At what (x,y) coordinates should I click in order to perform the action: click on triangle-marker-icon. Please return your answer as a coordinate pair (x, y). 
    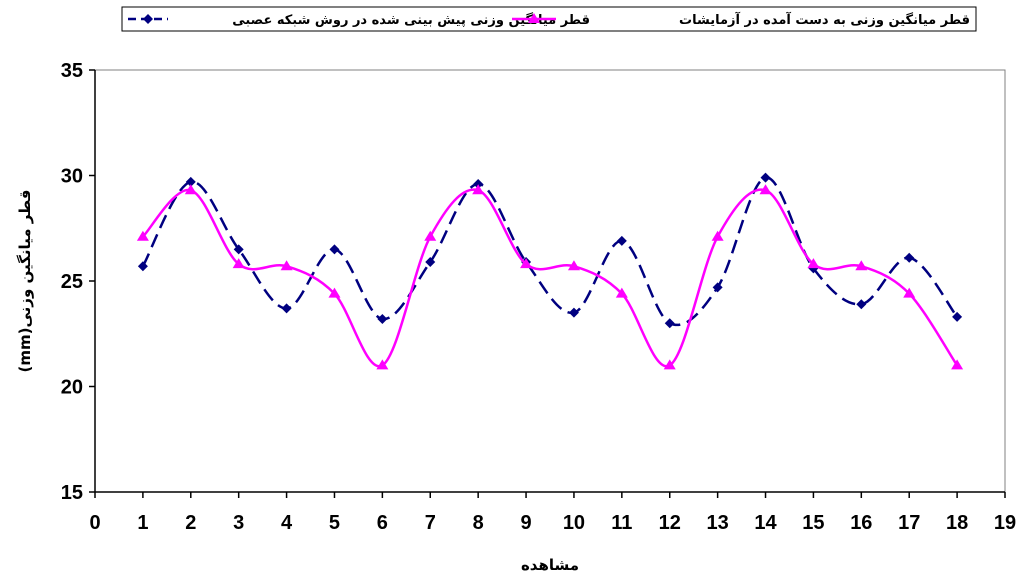
    Looking at the image, I should click on (534, 18).